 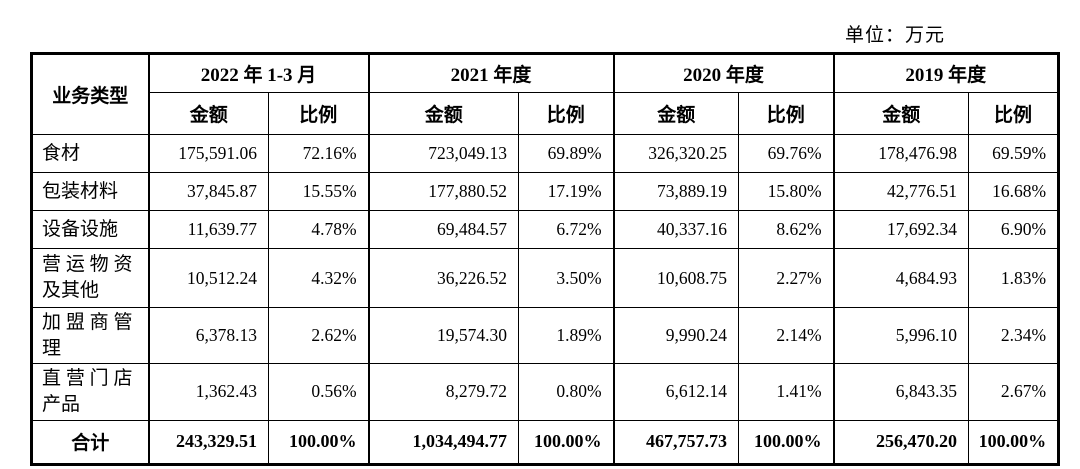 I want to click on amount-cell: 19,574.30, so click(x=443, y=335).